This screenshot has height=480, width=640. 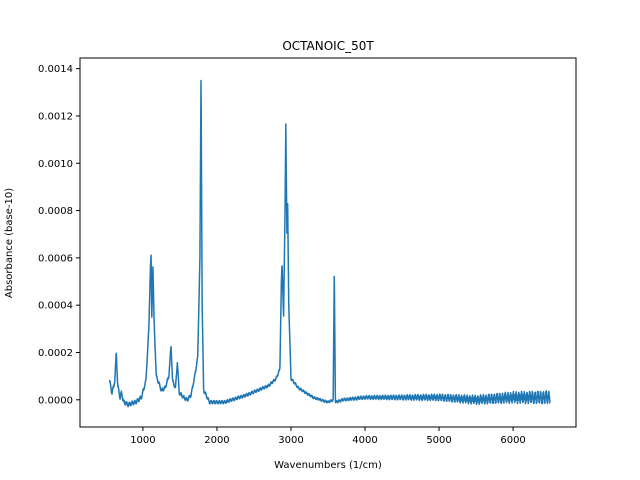 What do you see at coordinates (216, 440) in the screenshot?
I see `x-tick-label: 2000` at bounding box center [216, 440].